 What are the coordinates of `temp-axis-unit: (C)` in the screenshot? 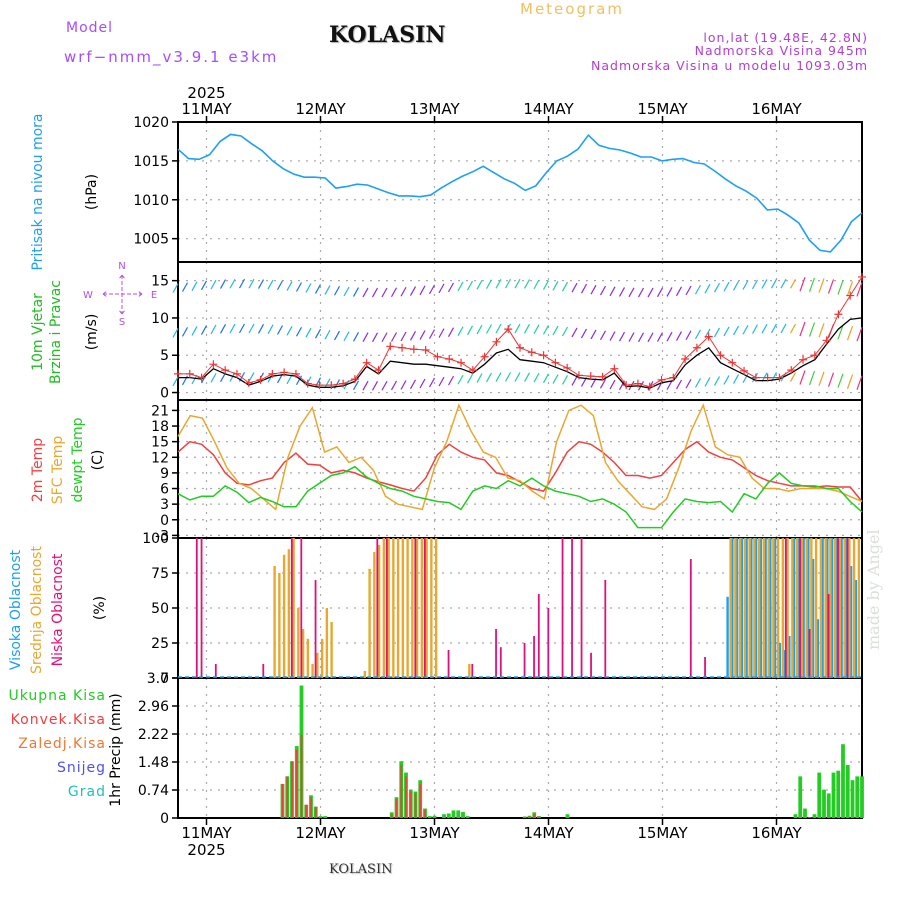 It's located at (98, 460).